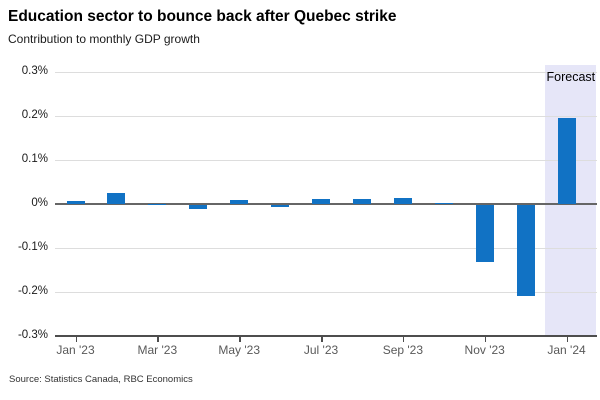  What do you see at coordinates (403, 350) in the screenshot?
I see `x-axis-tick-label: Sep '23` at bounding box center [403, 350].